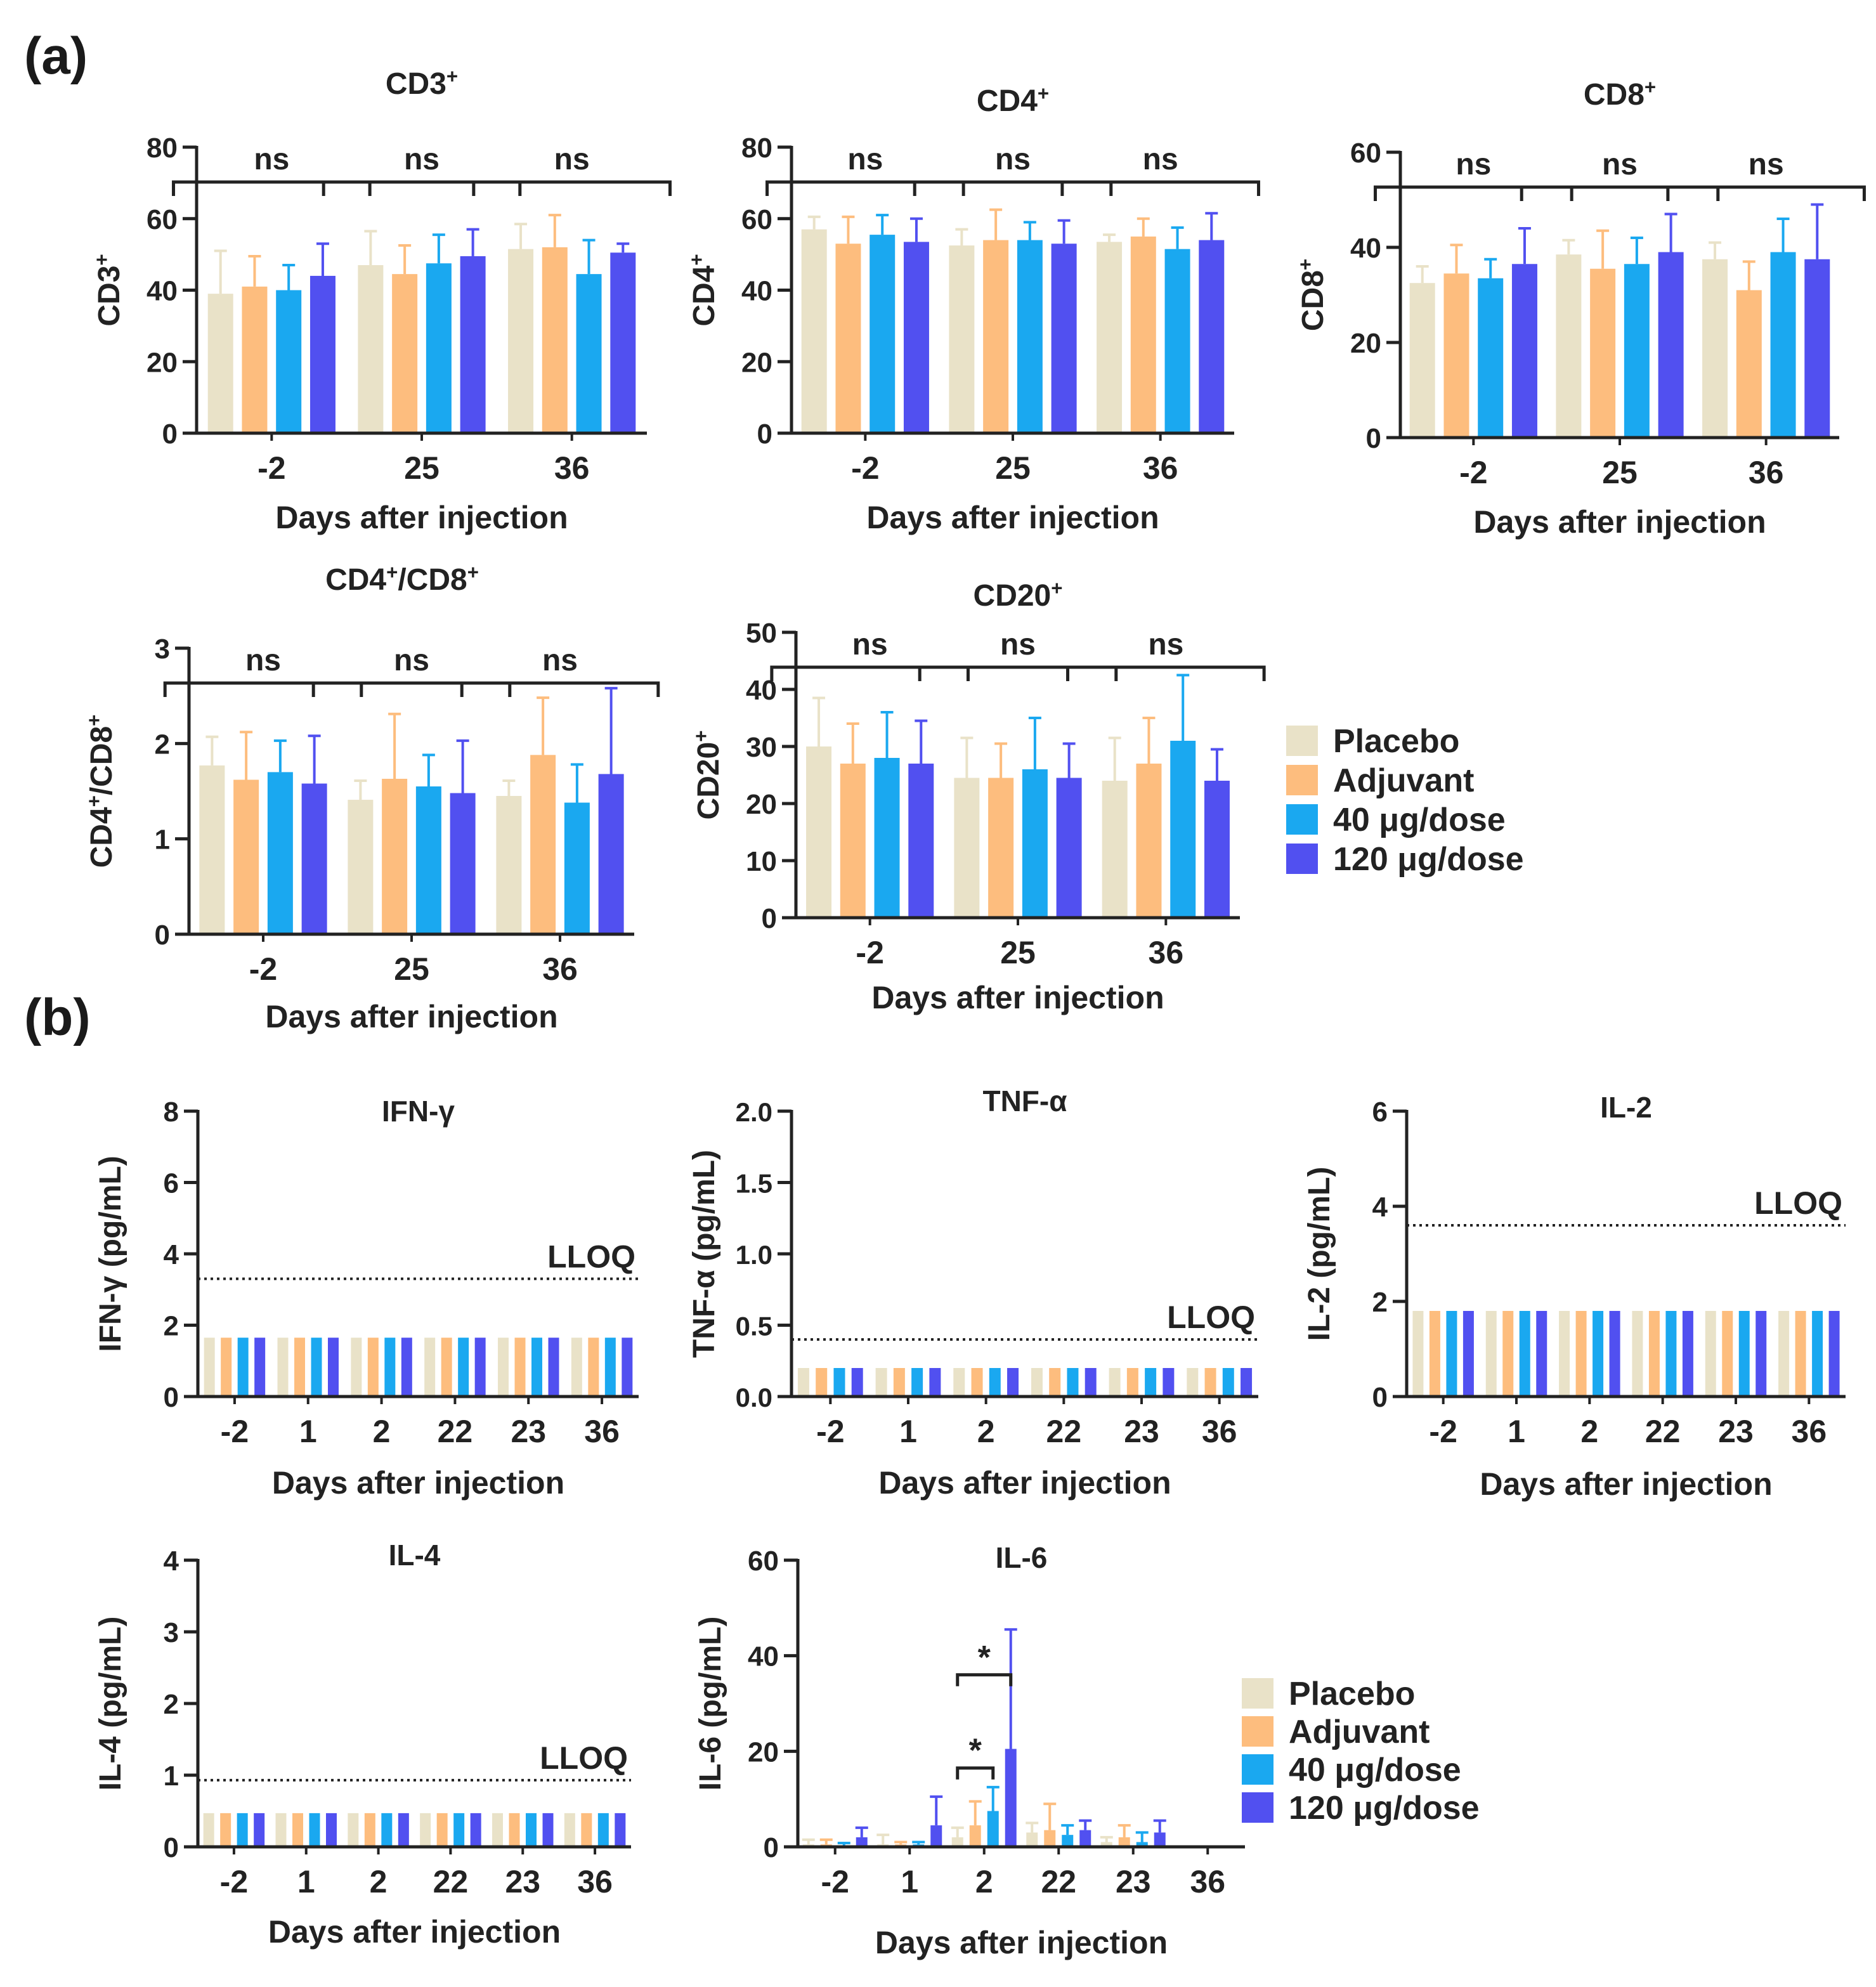  I want to click on y-tick-label: 8, so click(171, 1112).